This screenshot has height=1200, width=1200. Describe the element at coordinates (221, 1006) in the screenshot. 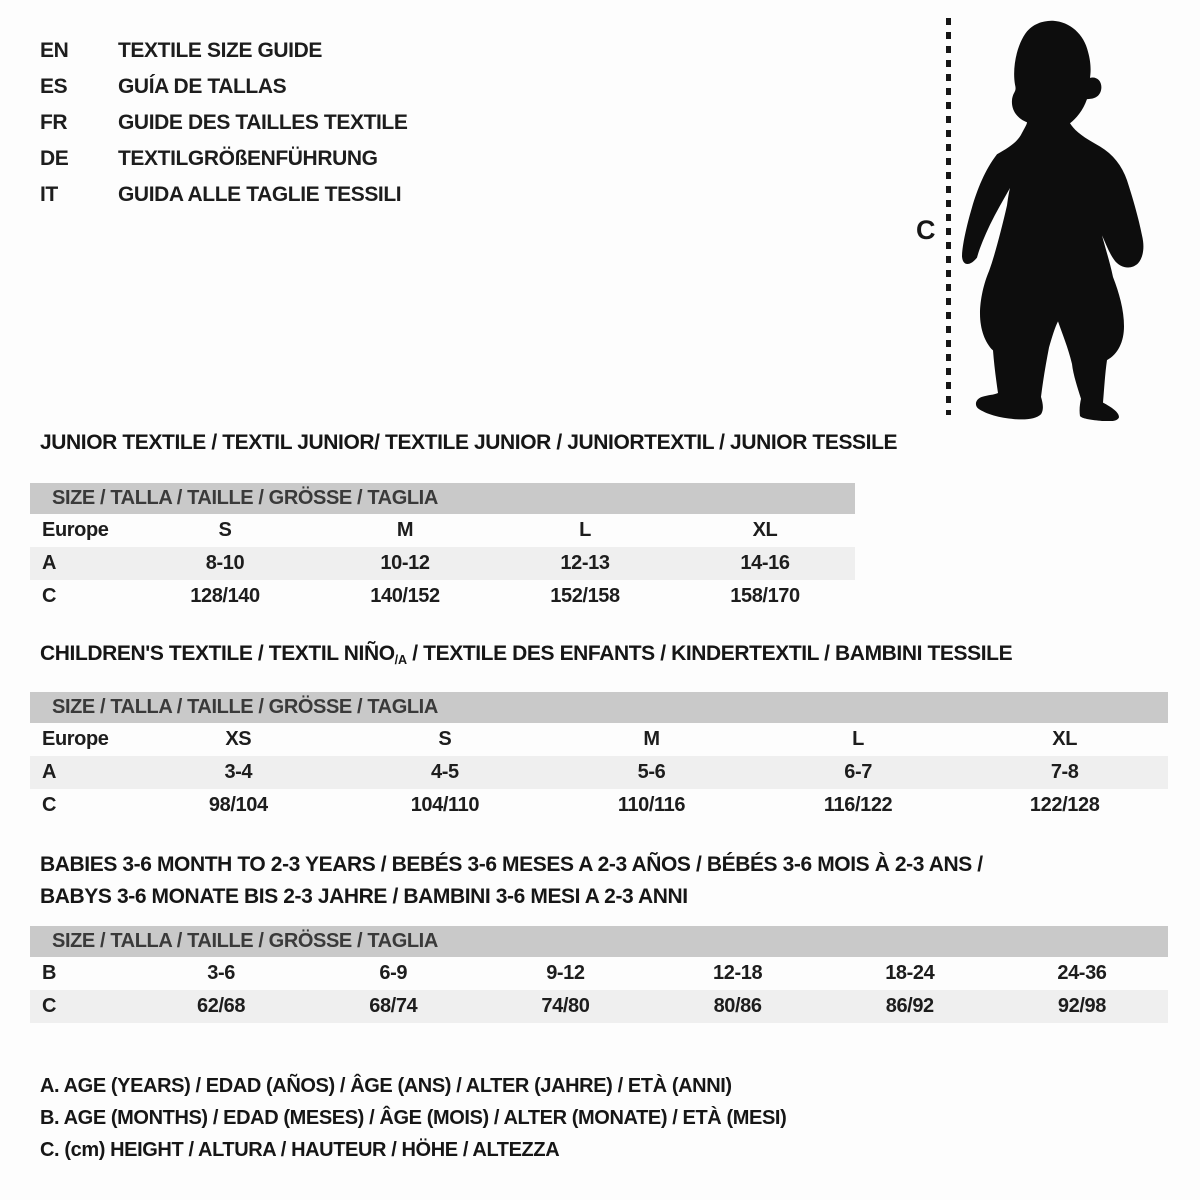

I see `height-cell: 62/68` at that location.